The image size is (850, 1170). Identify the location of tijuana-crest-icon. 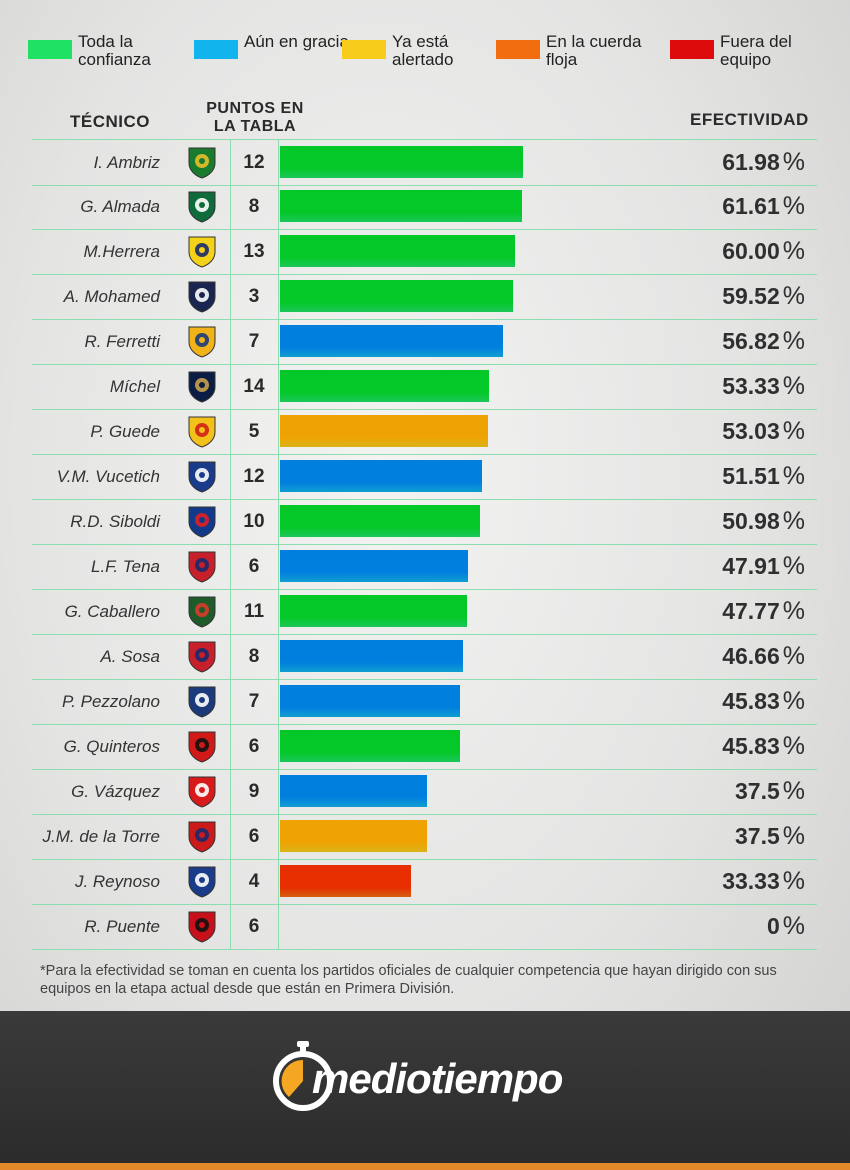
(202, 747).